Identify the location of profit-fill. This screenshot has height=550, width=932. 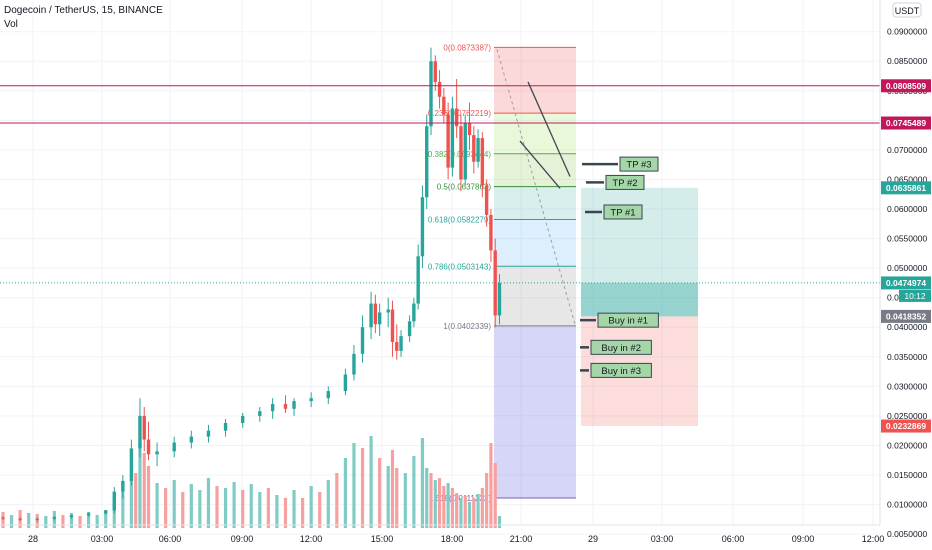
(639, 299).